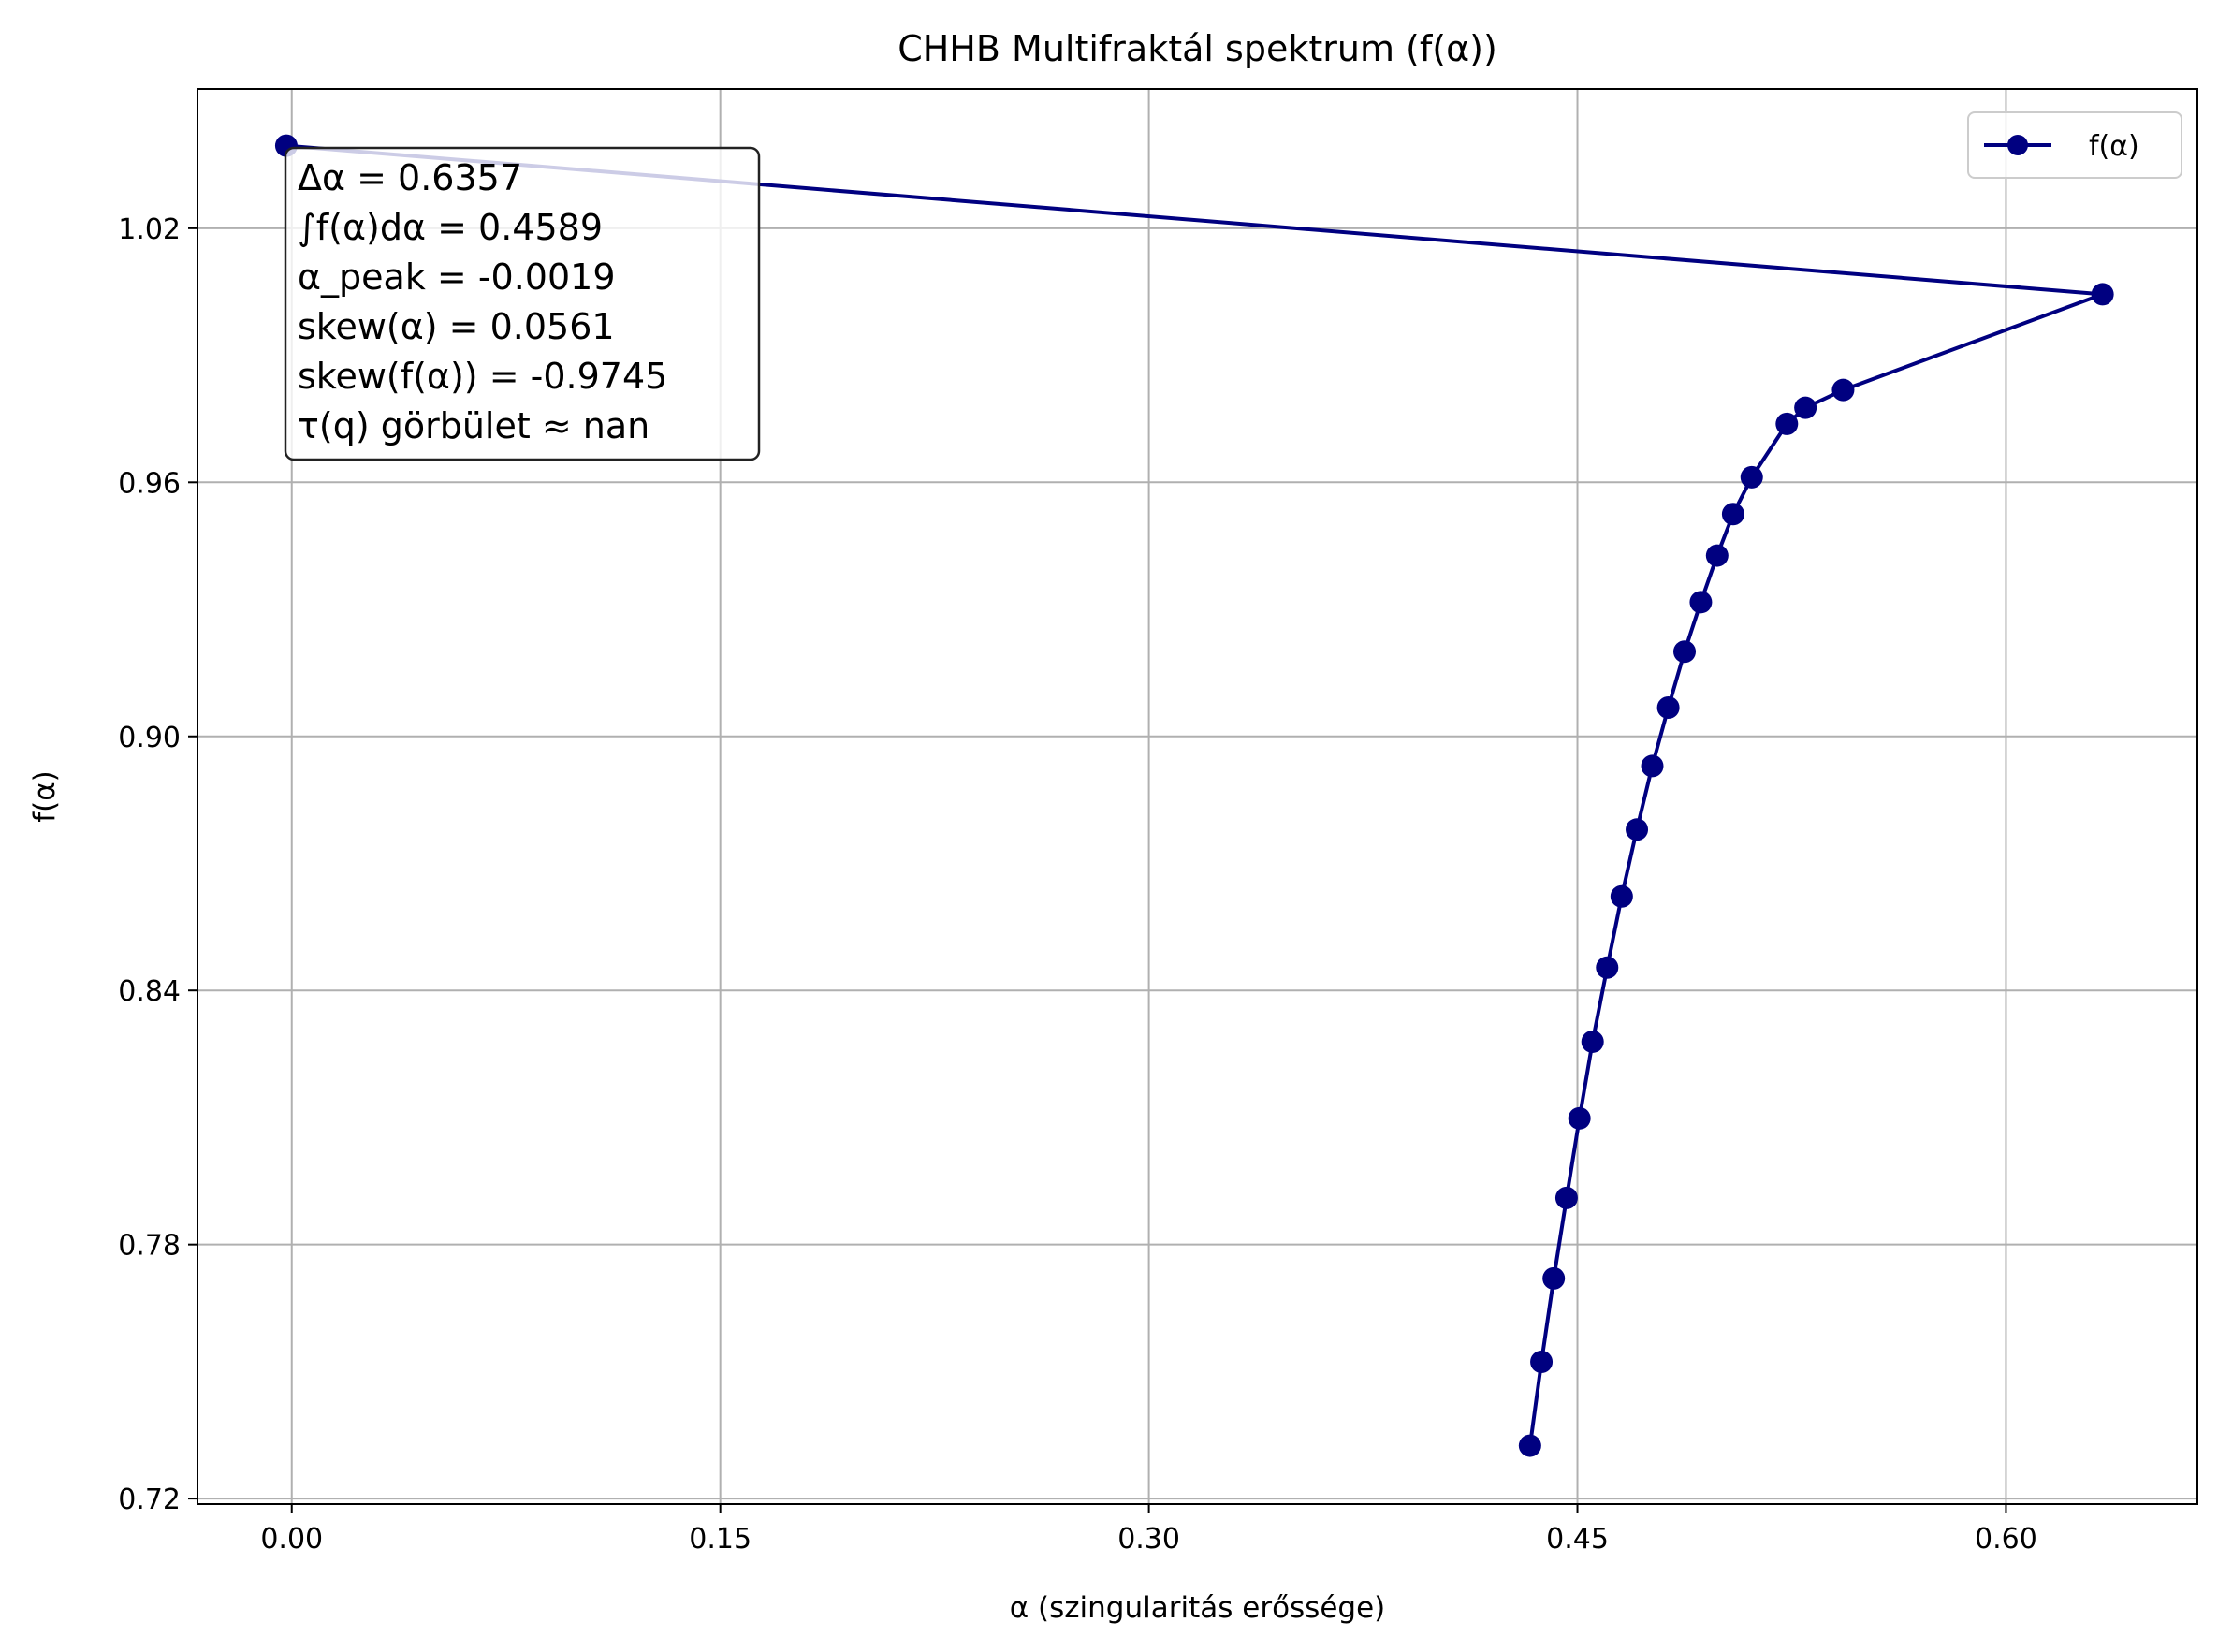 This screenshot has height=1652, width=2218. I want to click on y-axis-label: f(α), so click(45, 796).